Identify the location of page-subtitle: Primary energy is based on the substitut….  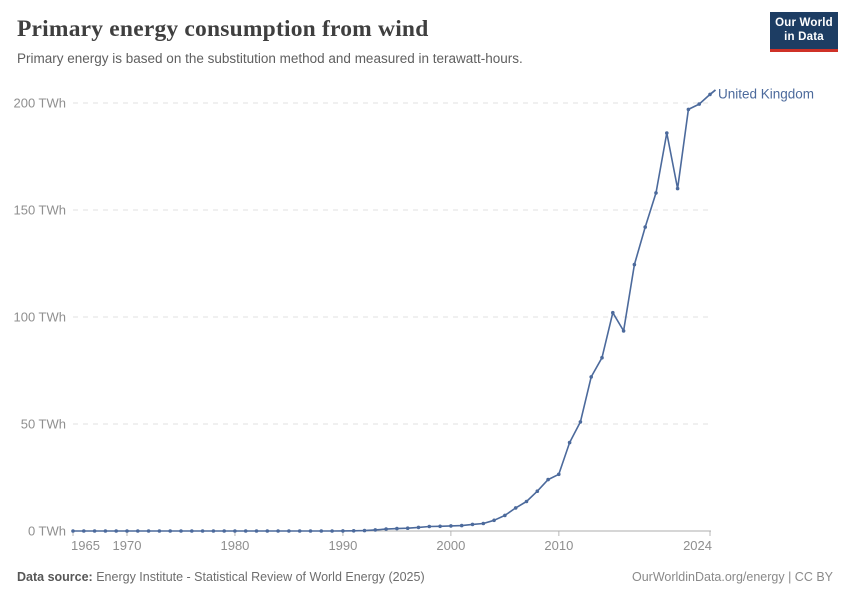
(270, 58).